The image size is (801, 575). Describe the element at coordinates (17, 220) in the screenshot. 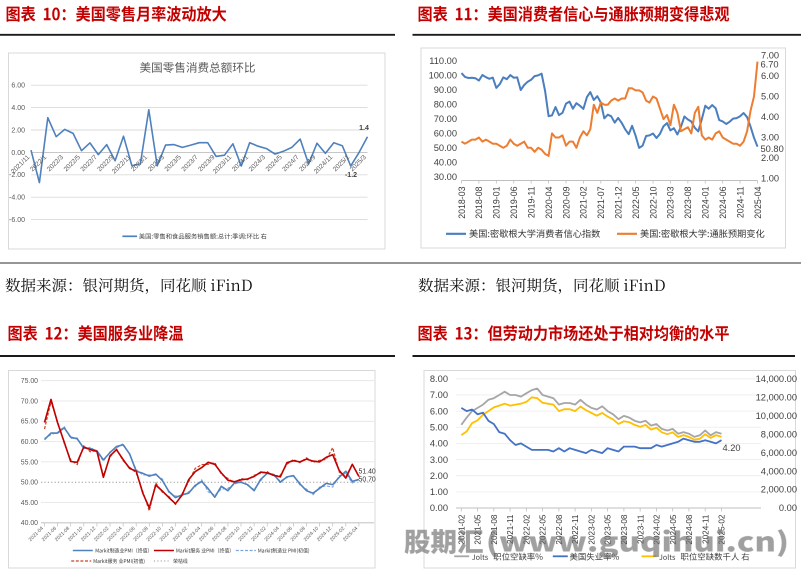

I see `svg-text: -6.00` at that location.